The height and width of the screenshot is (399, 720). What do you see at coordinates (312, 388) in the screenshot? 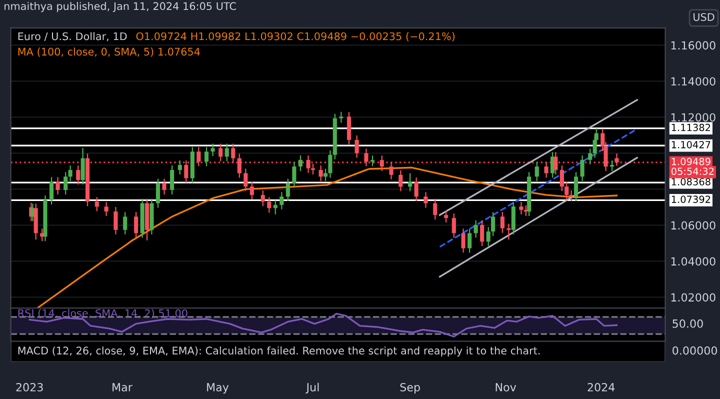
I see `x-tick-label: Jul` at bounding box center [312, 388].